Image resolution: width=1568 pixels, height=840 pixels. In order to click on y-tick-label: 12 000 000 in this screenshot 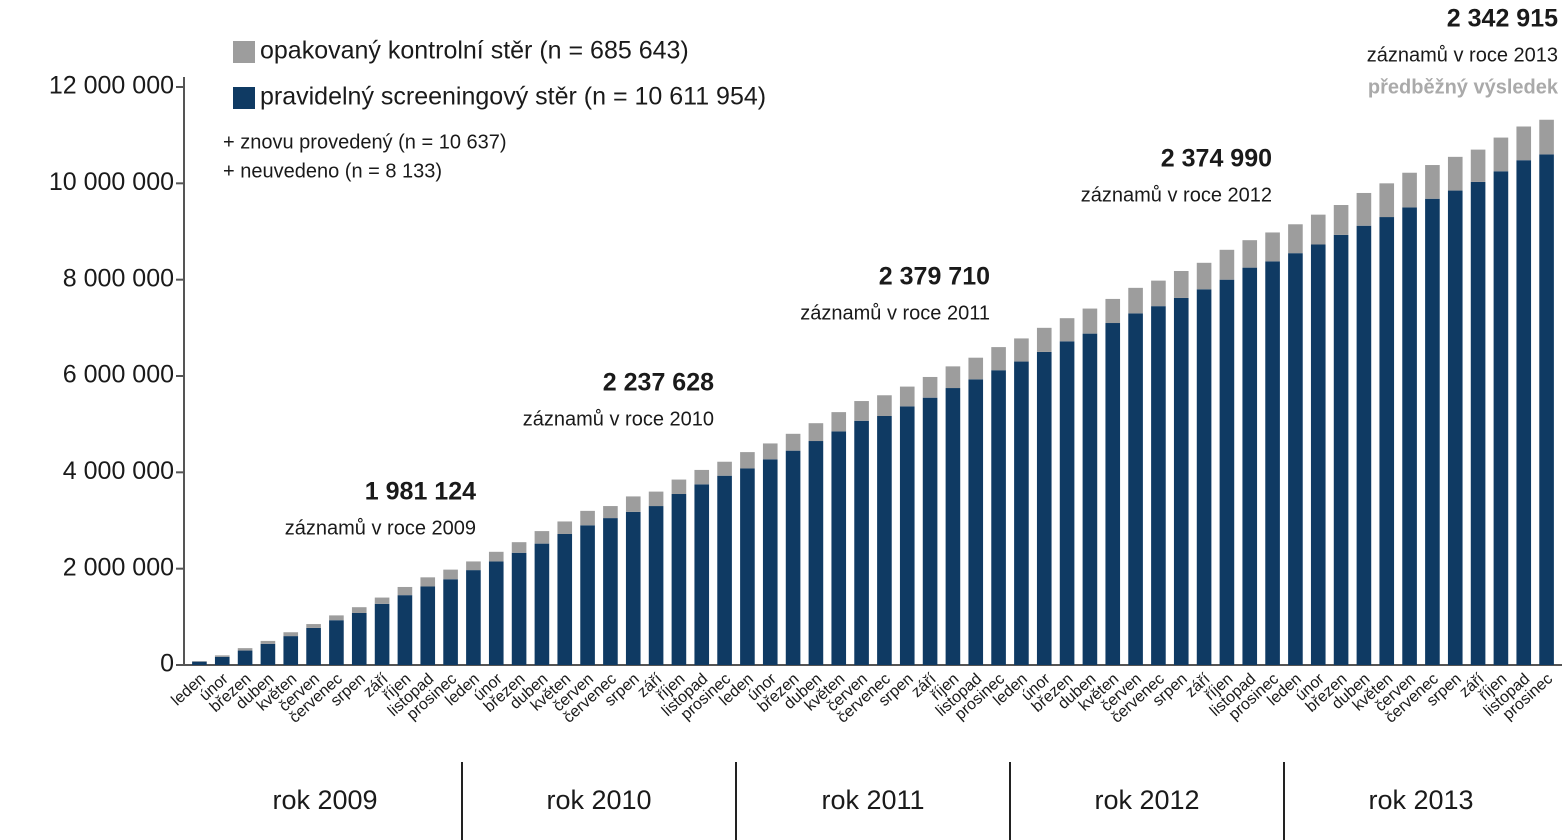, I will do `click(111, 86)`.